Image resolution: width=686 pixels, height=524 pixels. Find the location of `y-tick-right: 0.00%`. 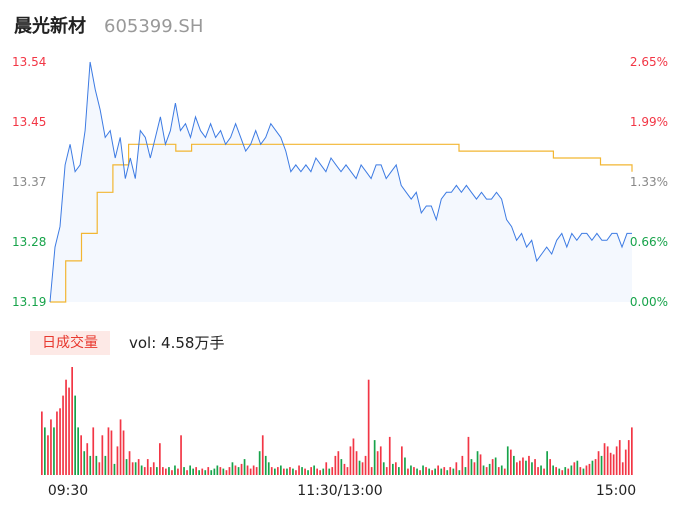

y-tick-right: 0.00% is located at coordinates (649, 302).